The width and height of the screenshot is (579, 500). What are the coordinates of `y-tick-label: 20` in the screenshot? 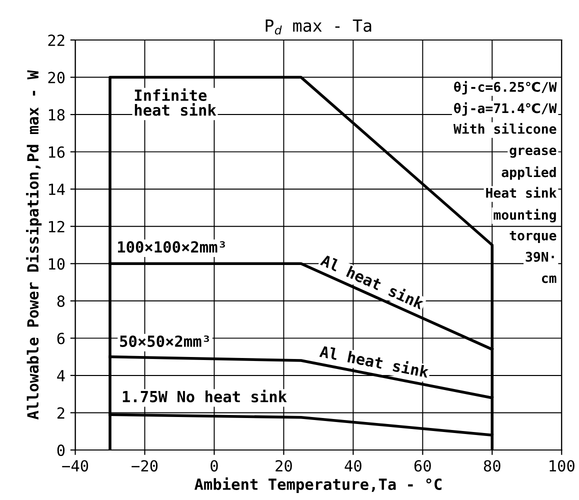 It's located at (56, 78).